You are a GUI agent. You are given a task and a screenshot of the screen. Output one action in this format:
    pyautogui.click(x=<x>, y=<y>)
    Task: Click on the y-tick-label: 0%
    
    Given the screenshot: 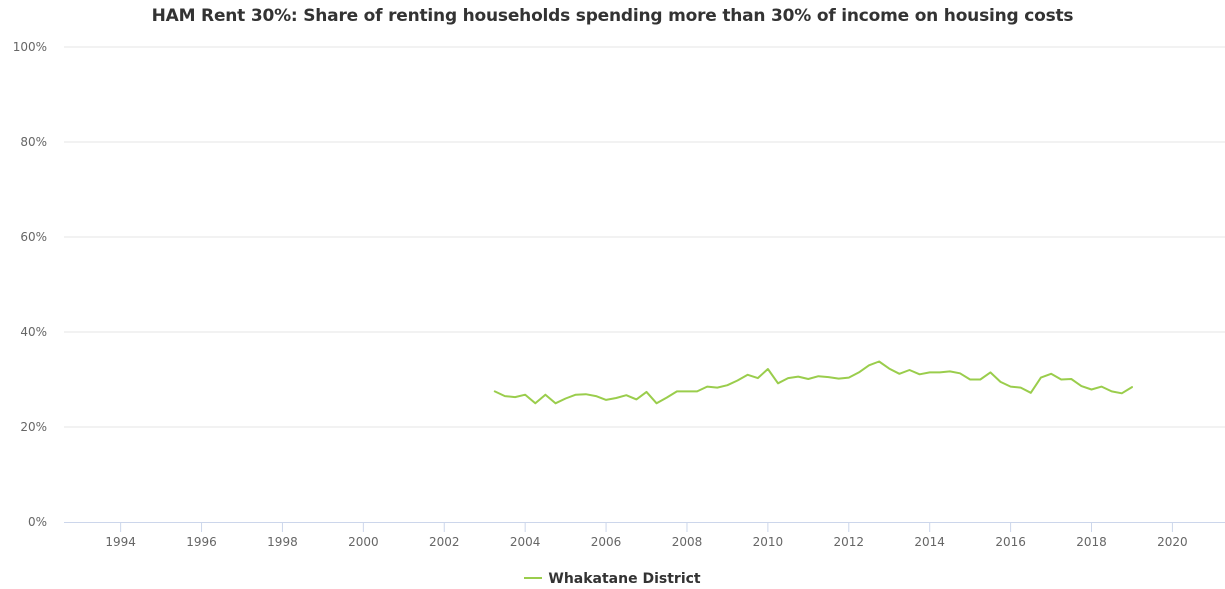 What is the action you would take?
    pyautogui.click(x=37, y=522)
    